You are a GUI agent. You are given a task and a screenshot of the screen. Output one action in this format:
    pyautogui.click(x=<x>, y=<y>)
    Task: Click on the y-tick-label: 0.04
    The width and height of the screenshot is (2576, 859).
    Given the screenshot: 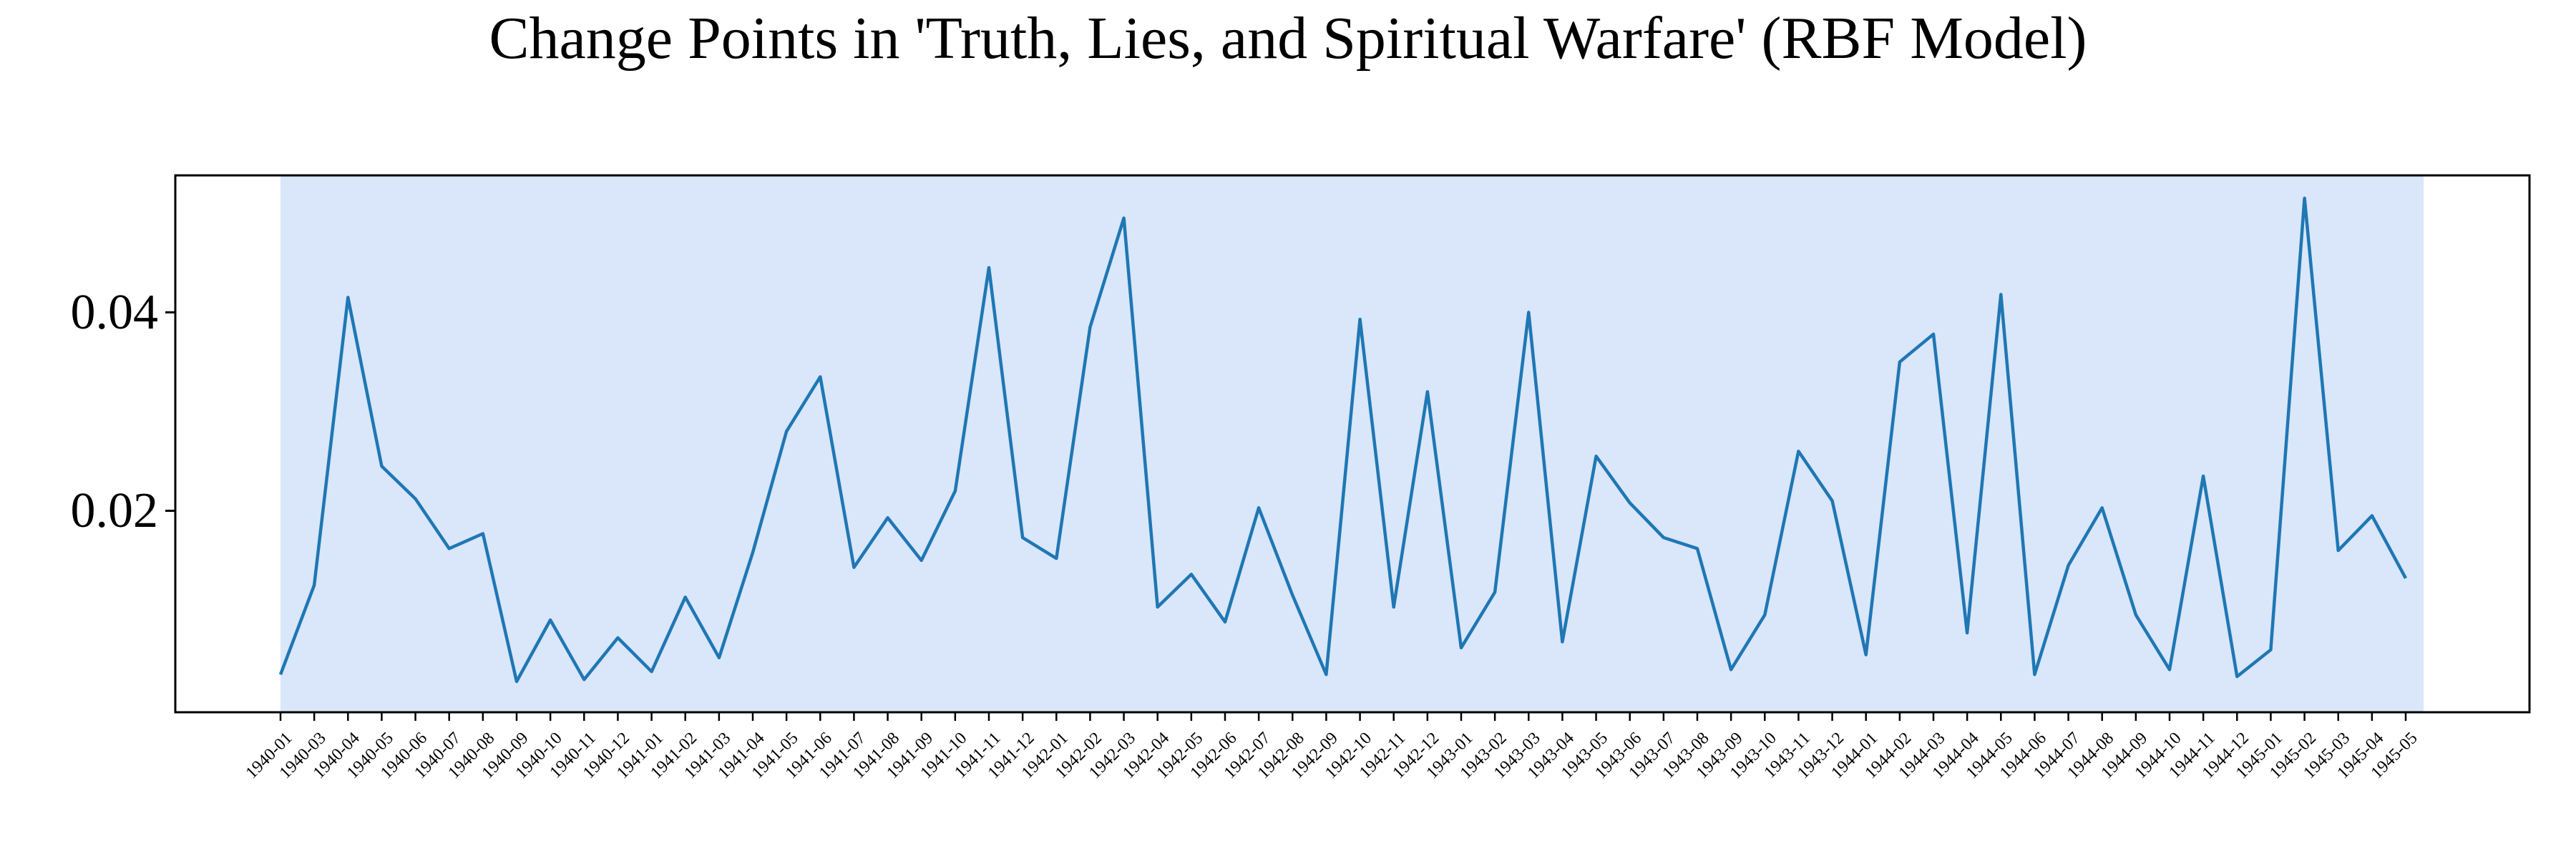 What is the action you would take?
    pyautogui.click(x=115, y=312)
    